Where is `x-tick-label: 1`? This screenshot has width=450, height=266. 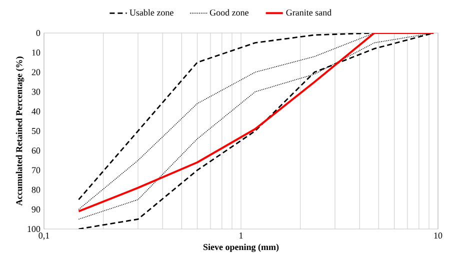 x-tick-label: 1 is located at coordinates (241, 235).